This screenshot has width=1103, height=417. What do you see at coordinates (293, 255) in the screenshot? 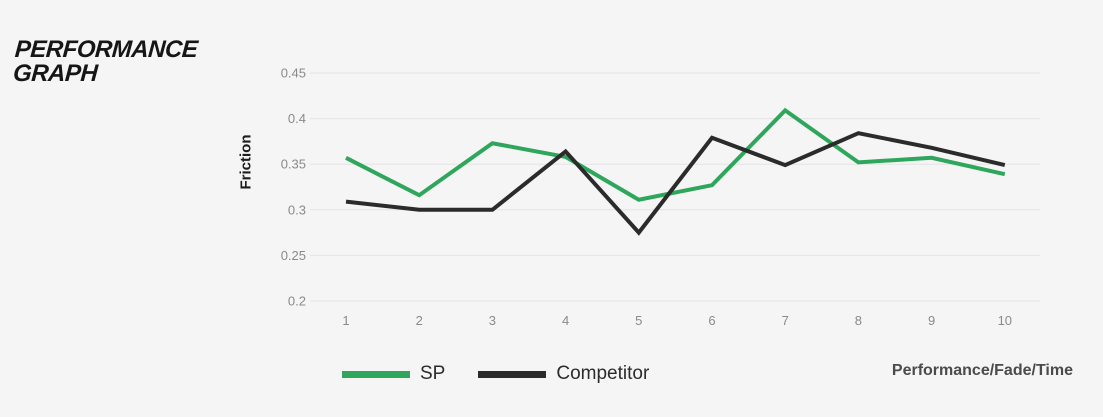
I see `y-tick-label: 0.25` at bounding box center [293, 255].